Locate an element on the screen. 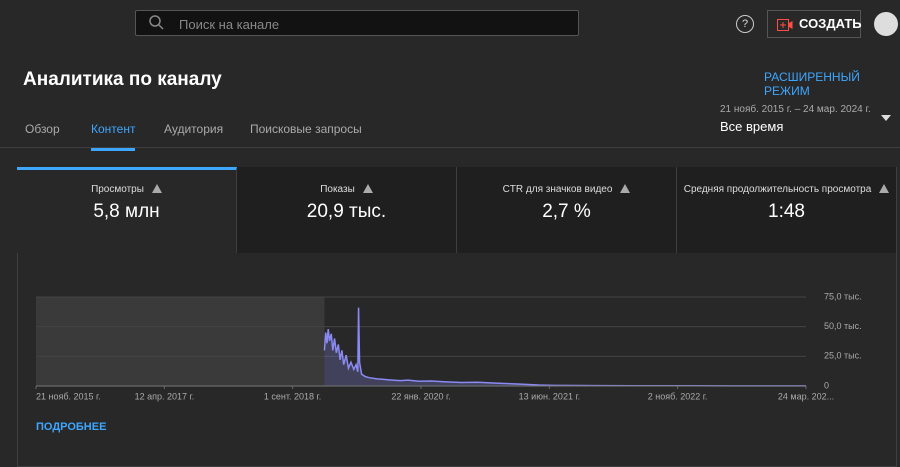 The image size is (900, 467). area is located at coordinates (565, 346).